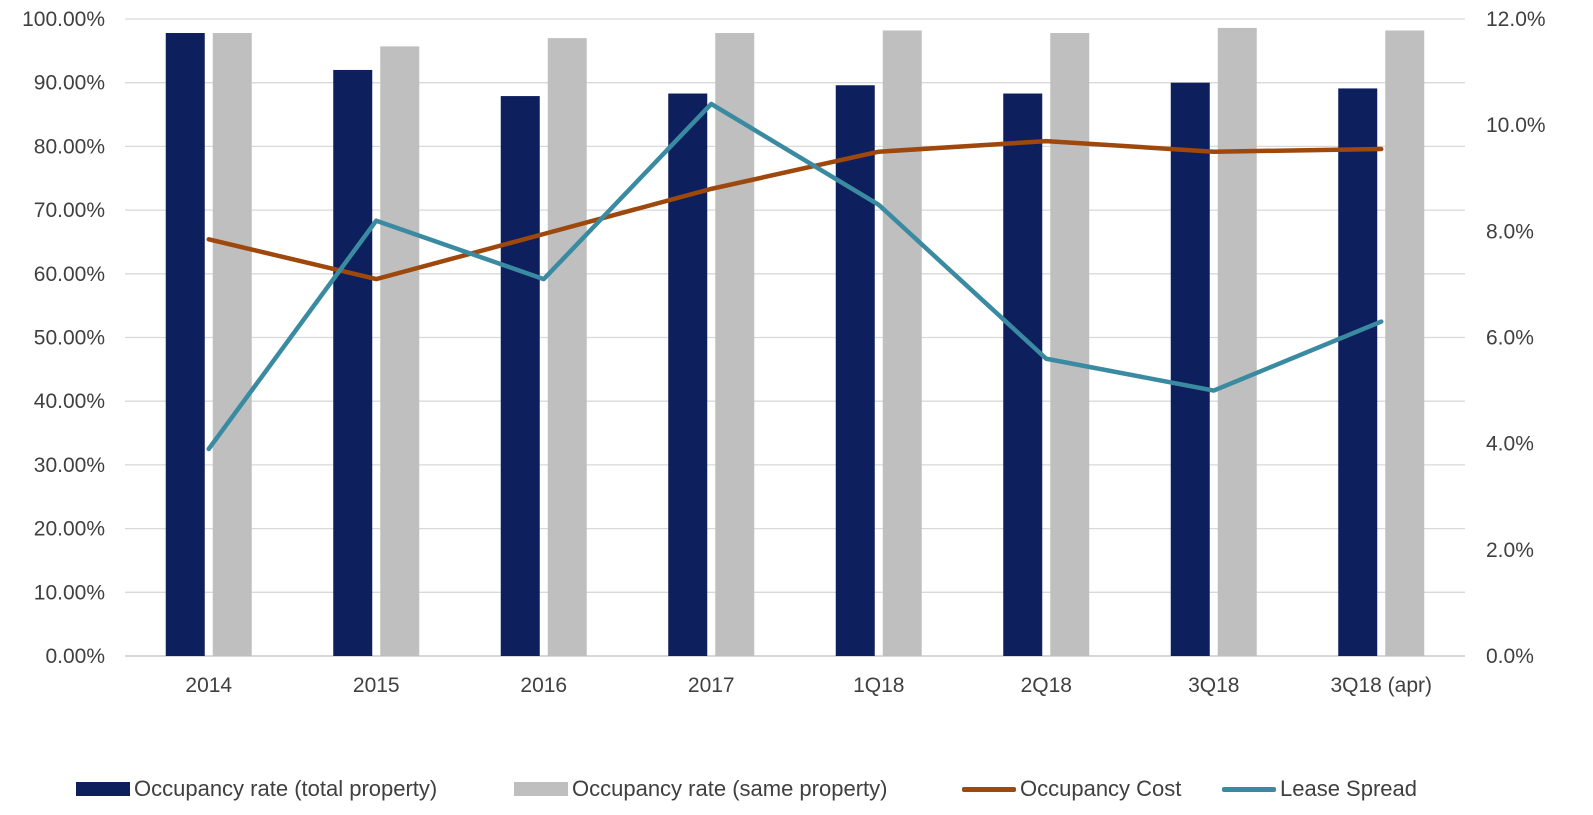 The height and width of the screenshot is (815, 1593). I want to click on x-tick-label: 1Q18, so click(878, 685).